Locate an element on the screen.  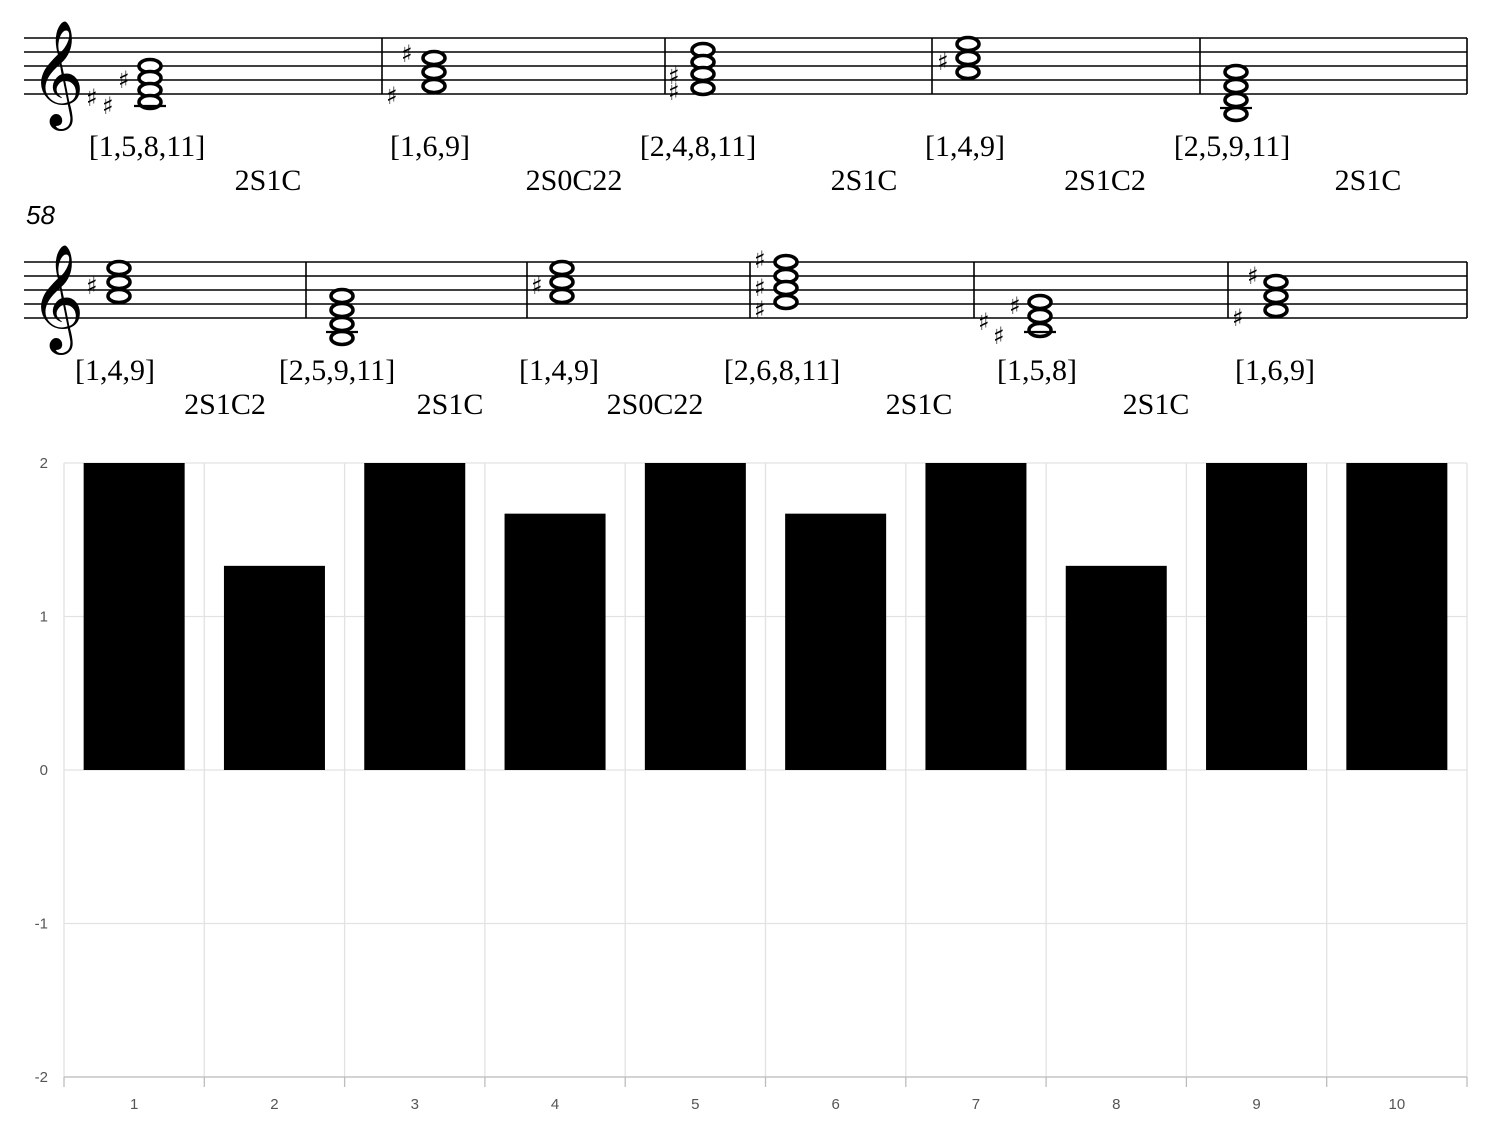
x-tick-label: 10 is located at coordinates (1397, 1104).